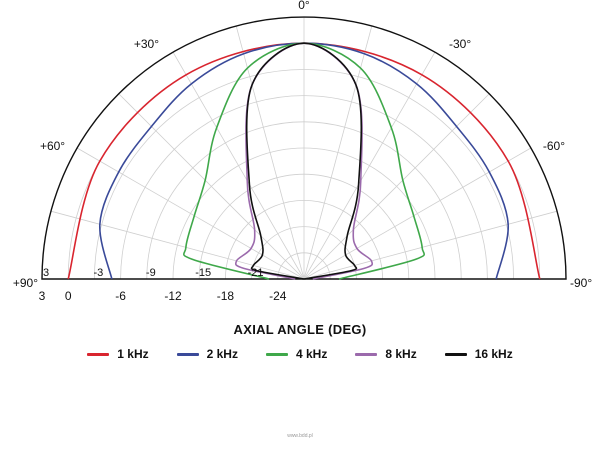 The height and width of the screenshot is (450, 600). I want to click on legend-label: 4 kHz, so click(311, 354).